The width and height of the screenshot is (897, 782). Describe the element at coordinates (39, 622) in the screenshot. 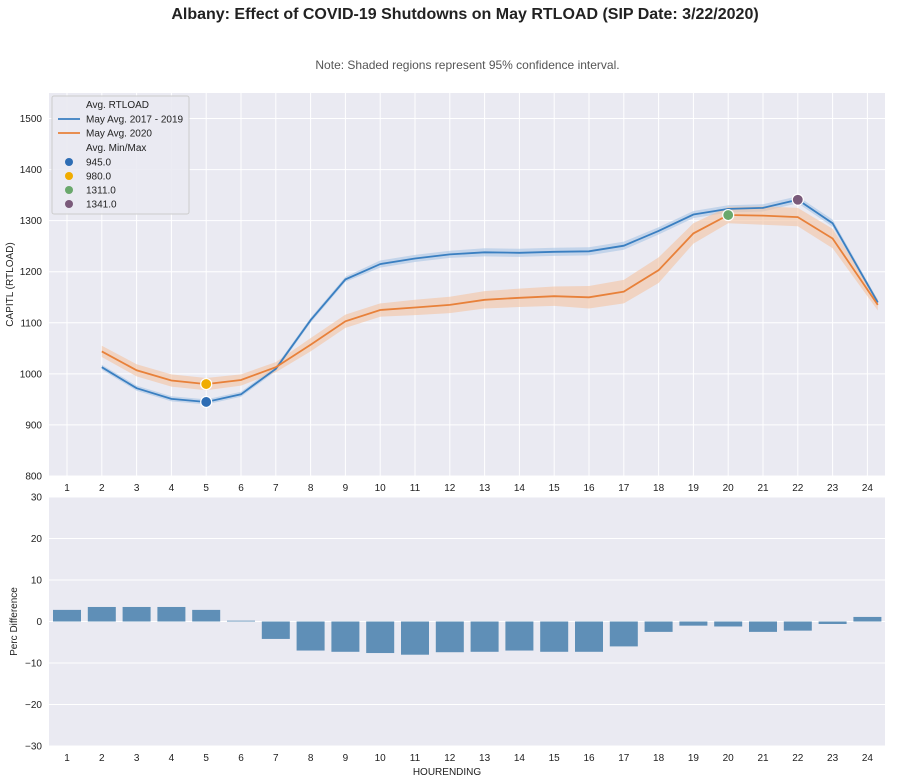

I see `y-tick-label: 0` at that location.